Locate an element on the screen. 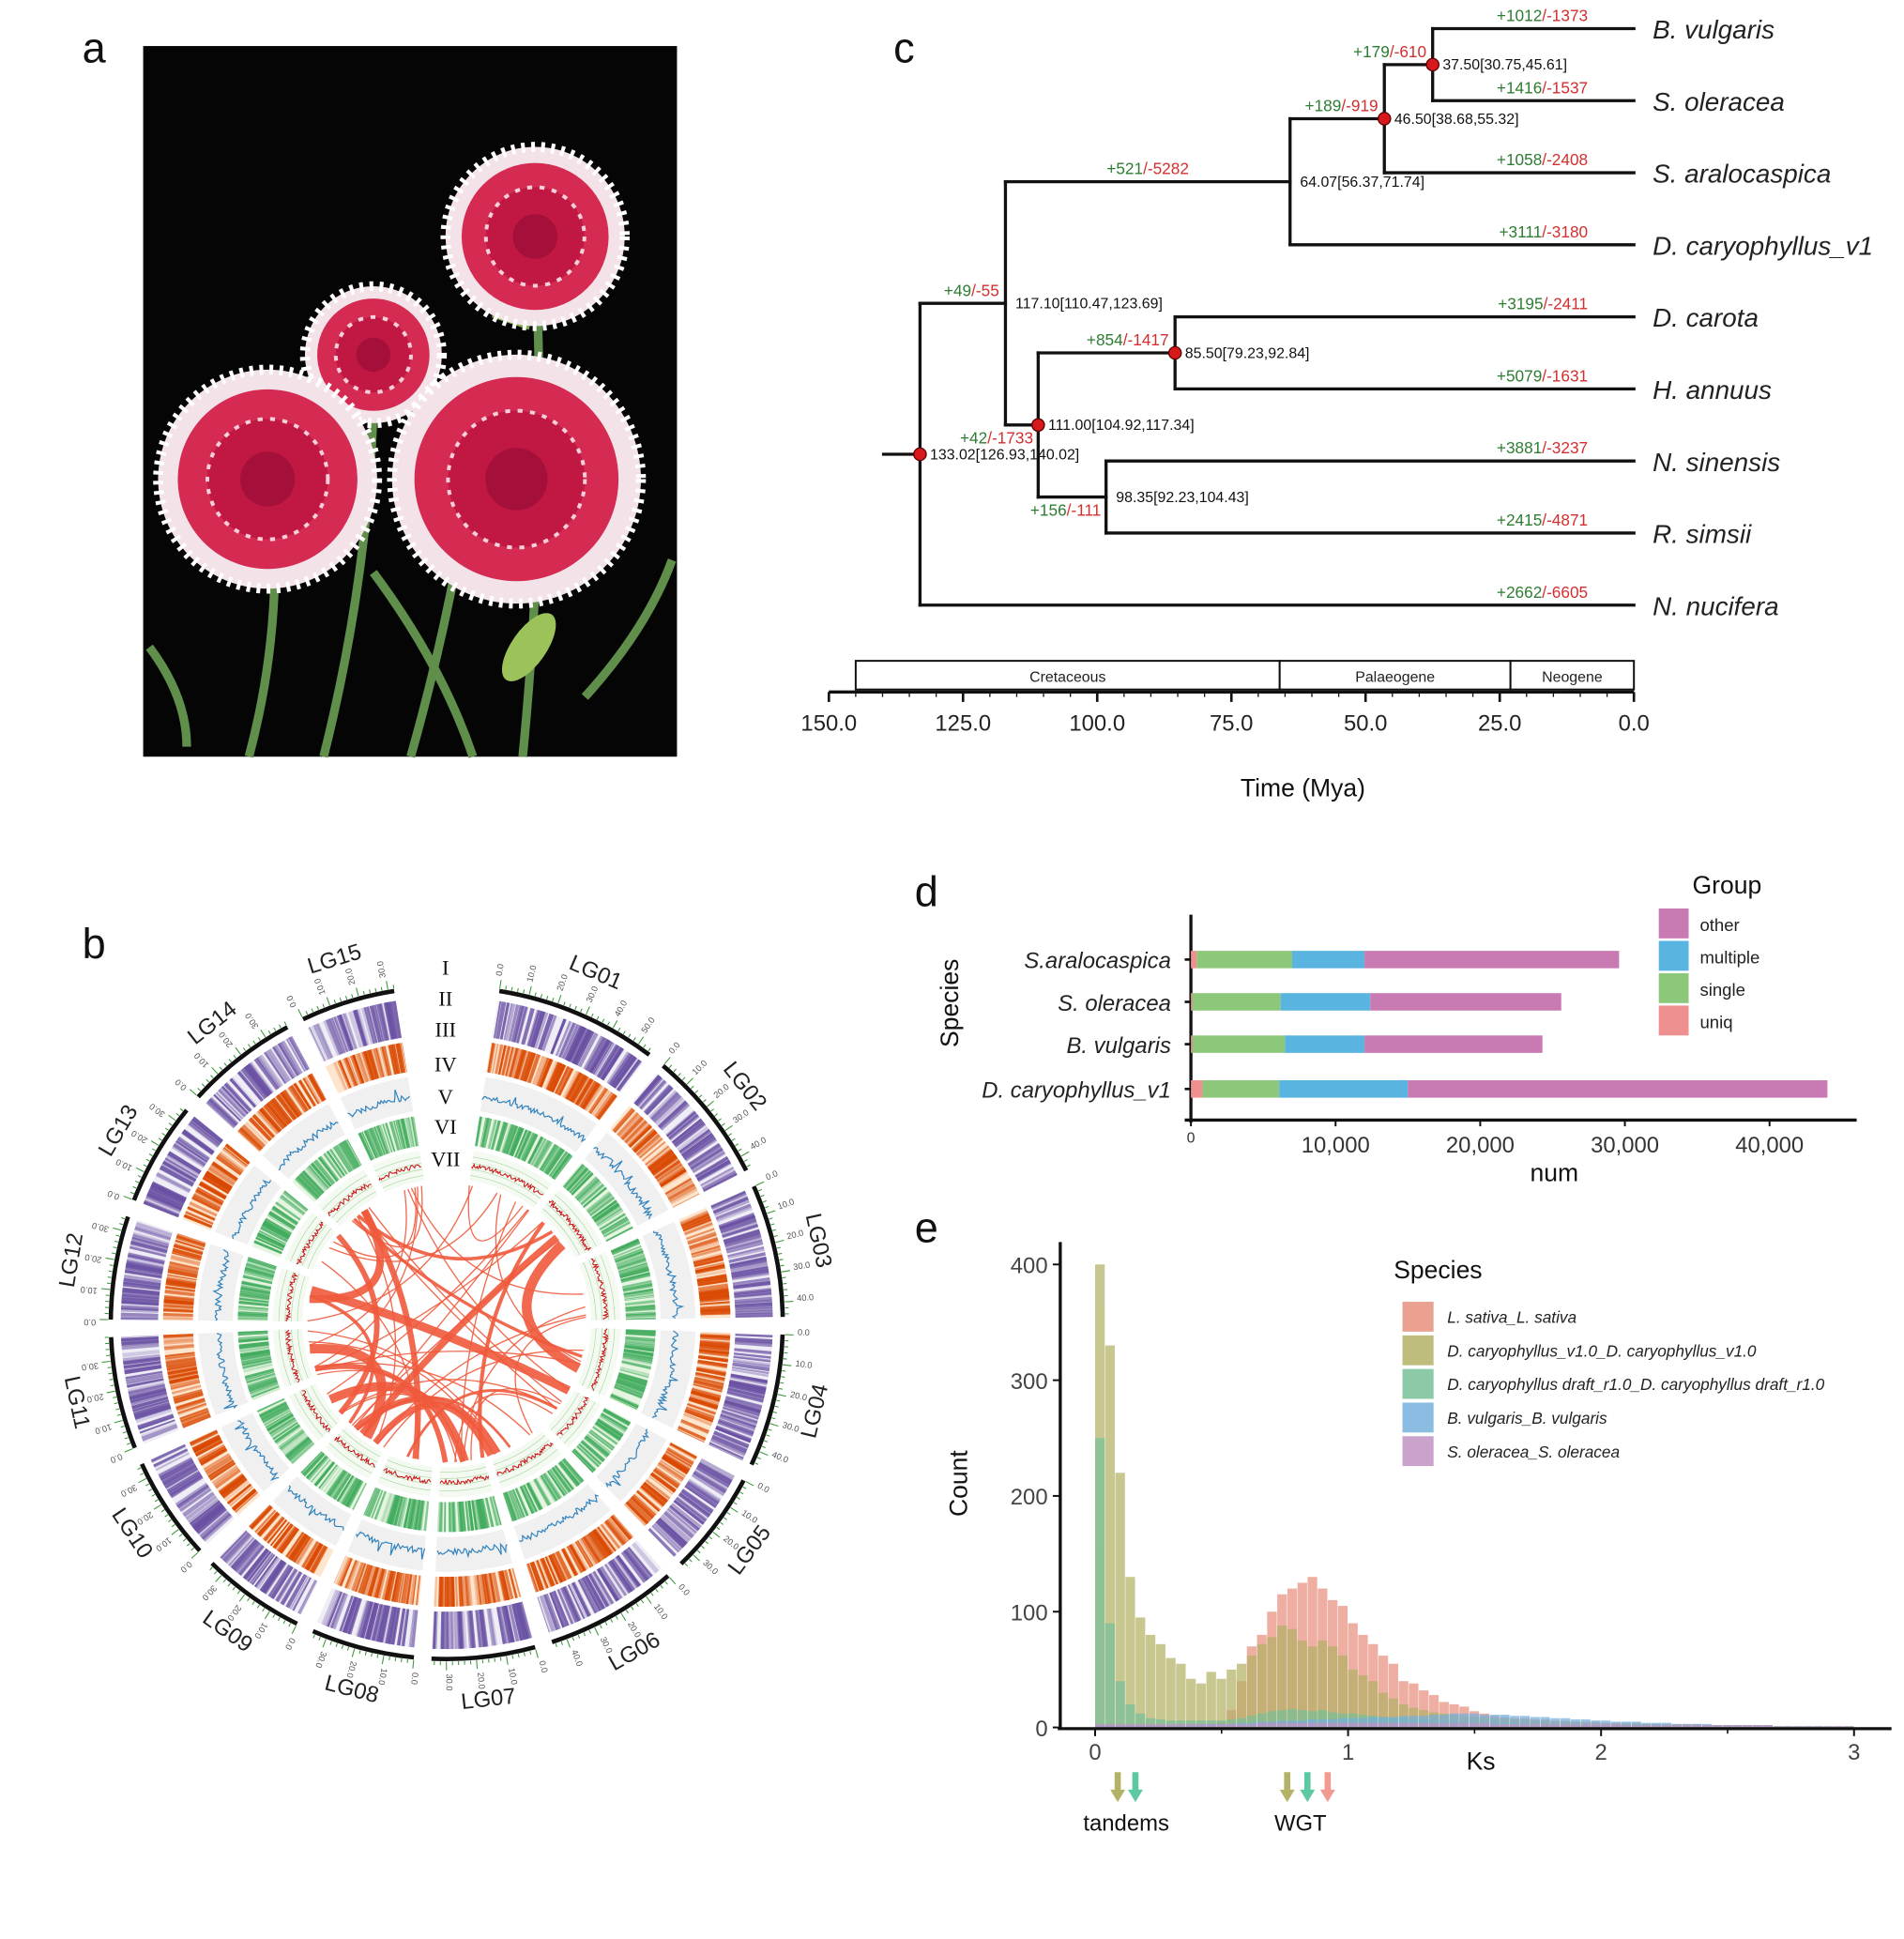 Image resolution: width=1904 pixels, height=1939 pixels. hist-y-tick-label: 100 is located at coordinates (1029, 1614).